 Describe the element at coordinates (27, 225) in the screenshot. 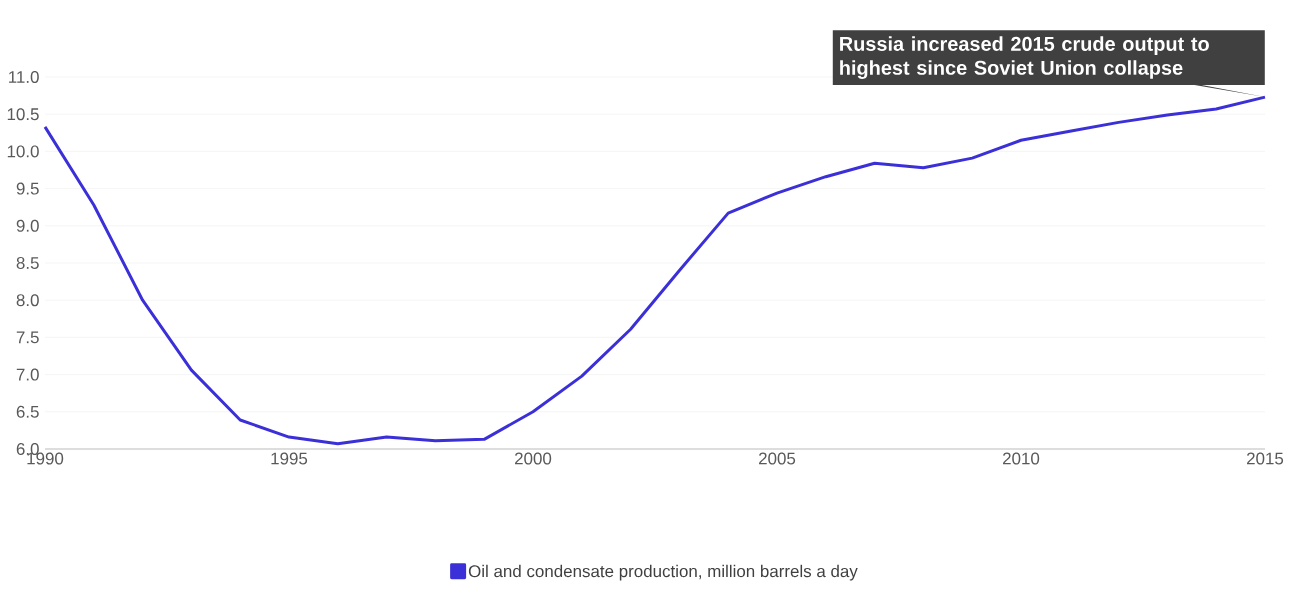

I see `y-tick-label: 9.0` at that location.